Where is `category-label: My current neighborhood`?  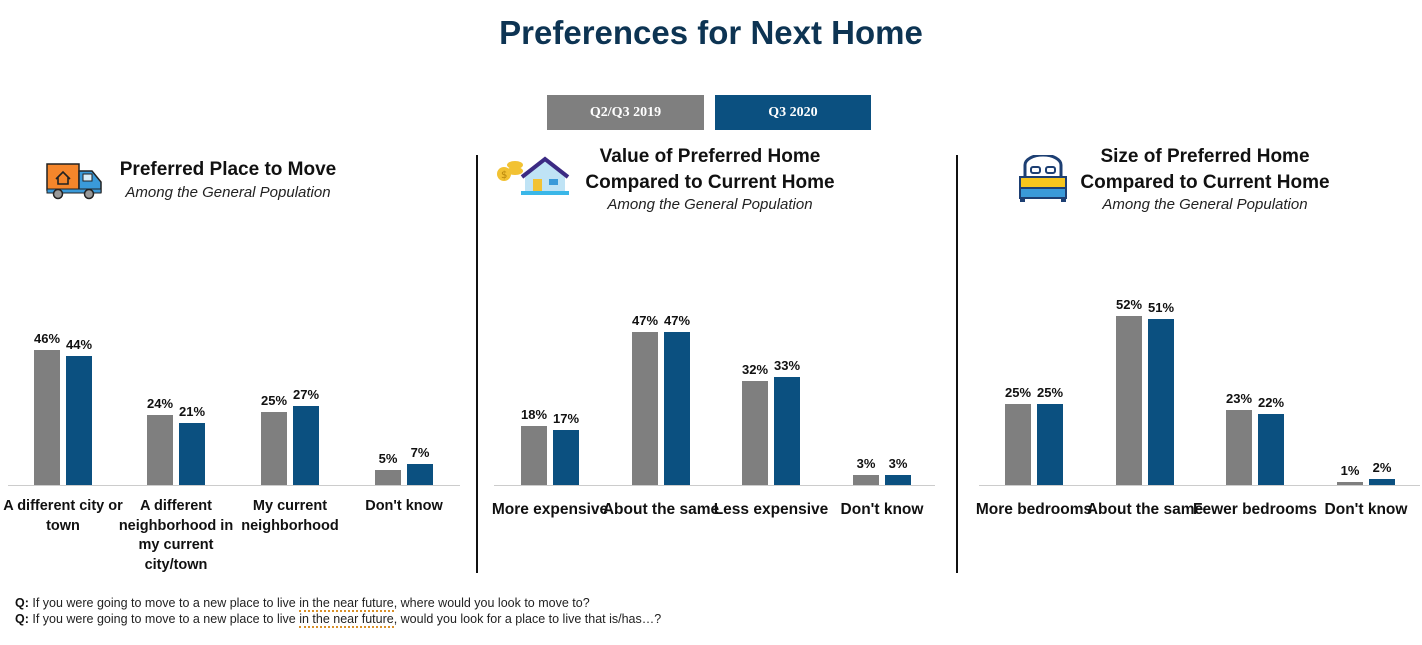
category-label: My current neighborhood is located at coordinates (290, 516).